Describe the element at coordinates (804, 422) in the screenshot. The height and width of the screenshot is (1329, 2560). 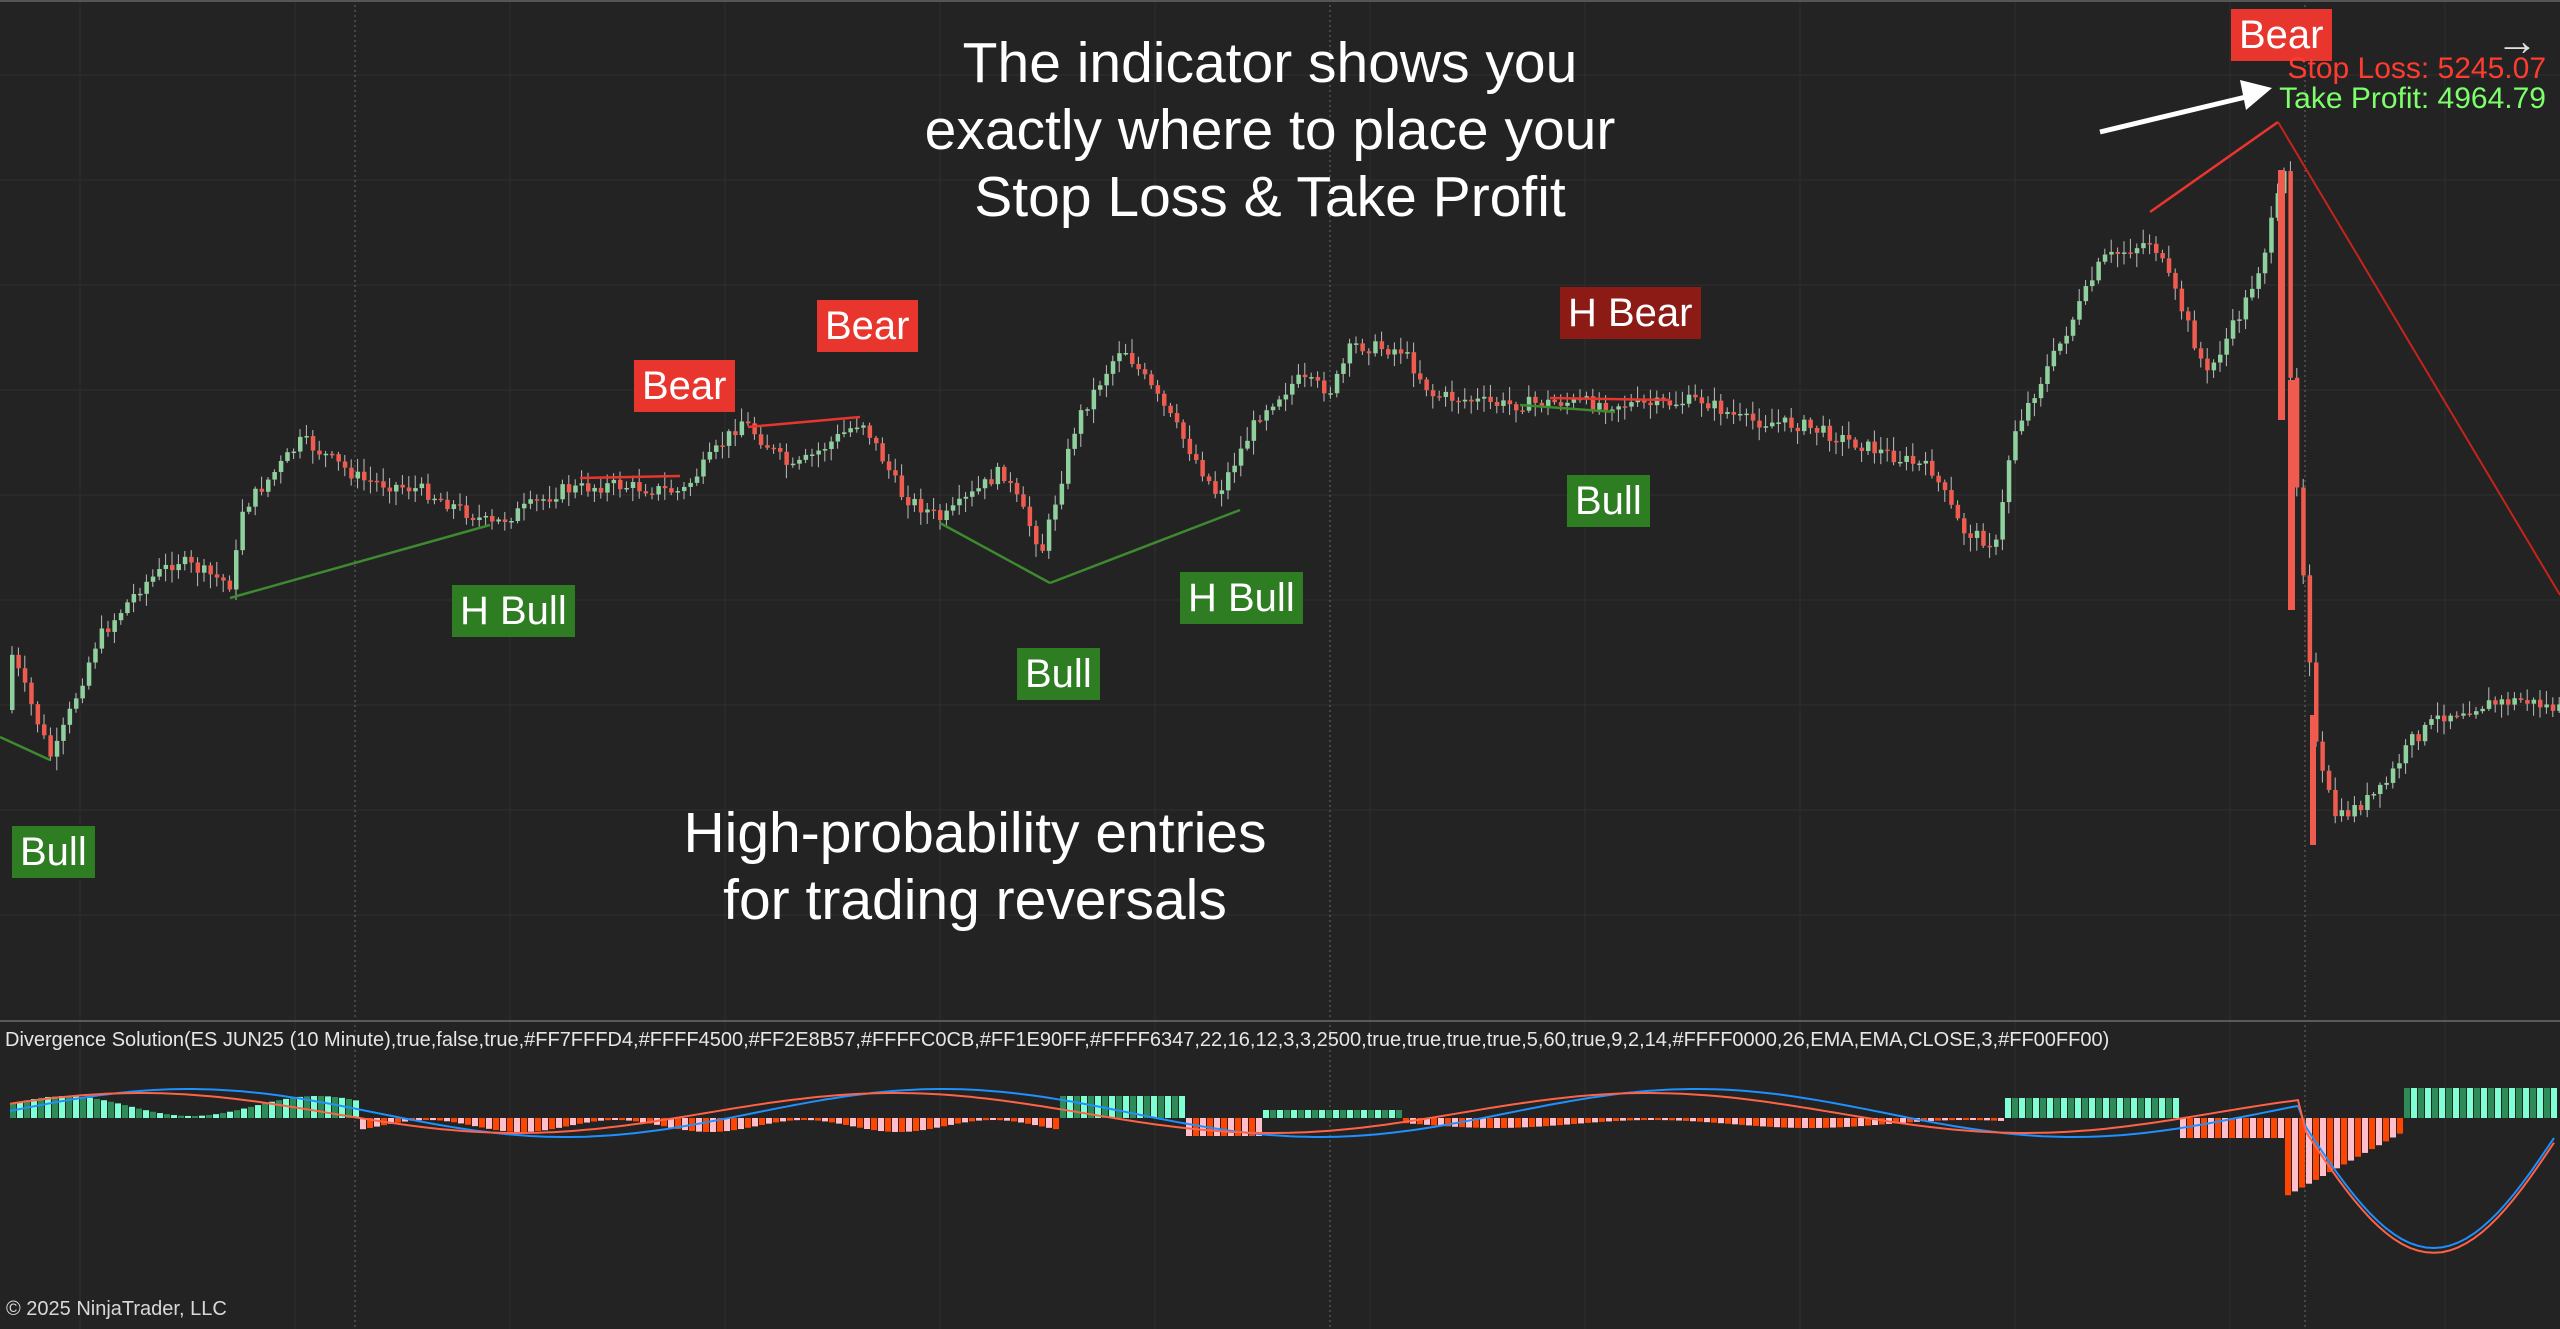
I see `bear-divergence-line` at that location.